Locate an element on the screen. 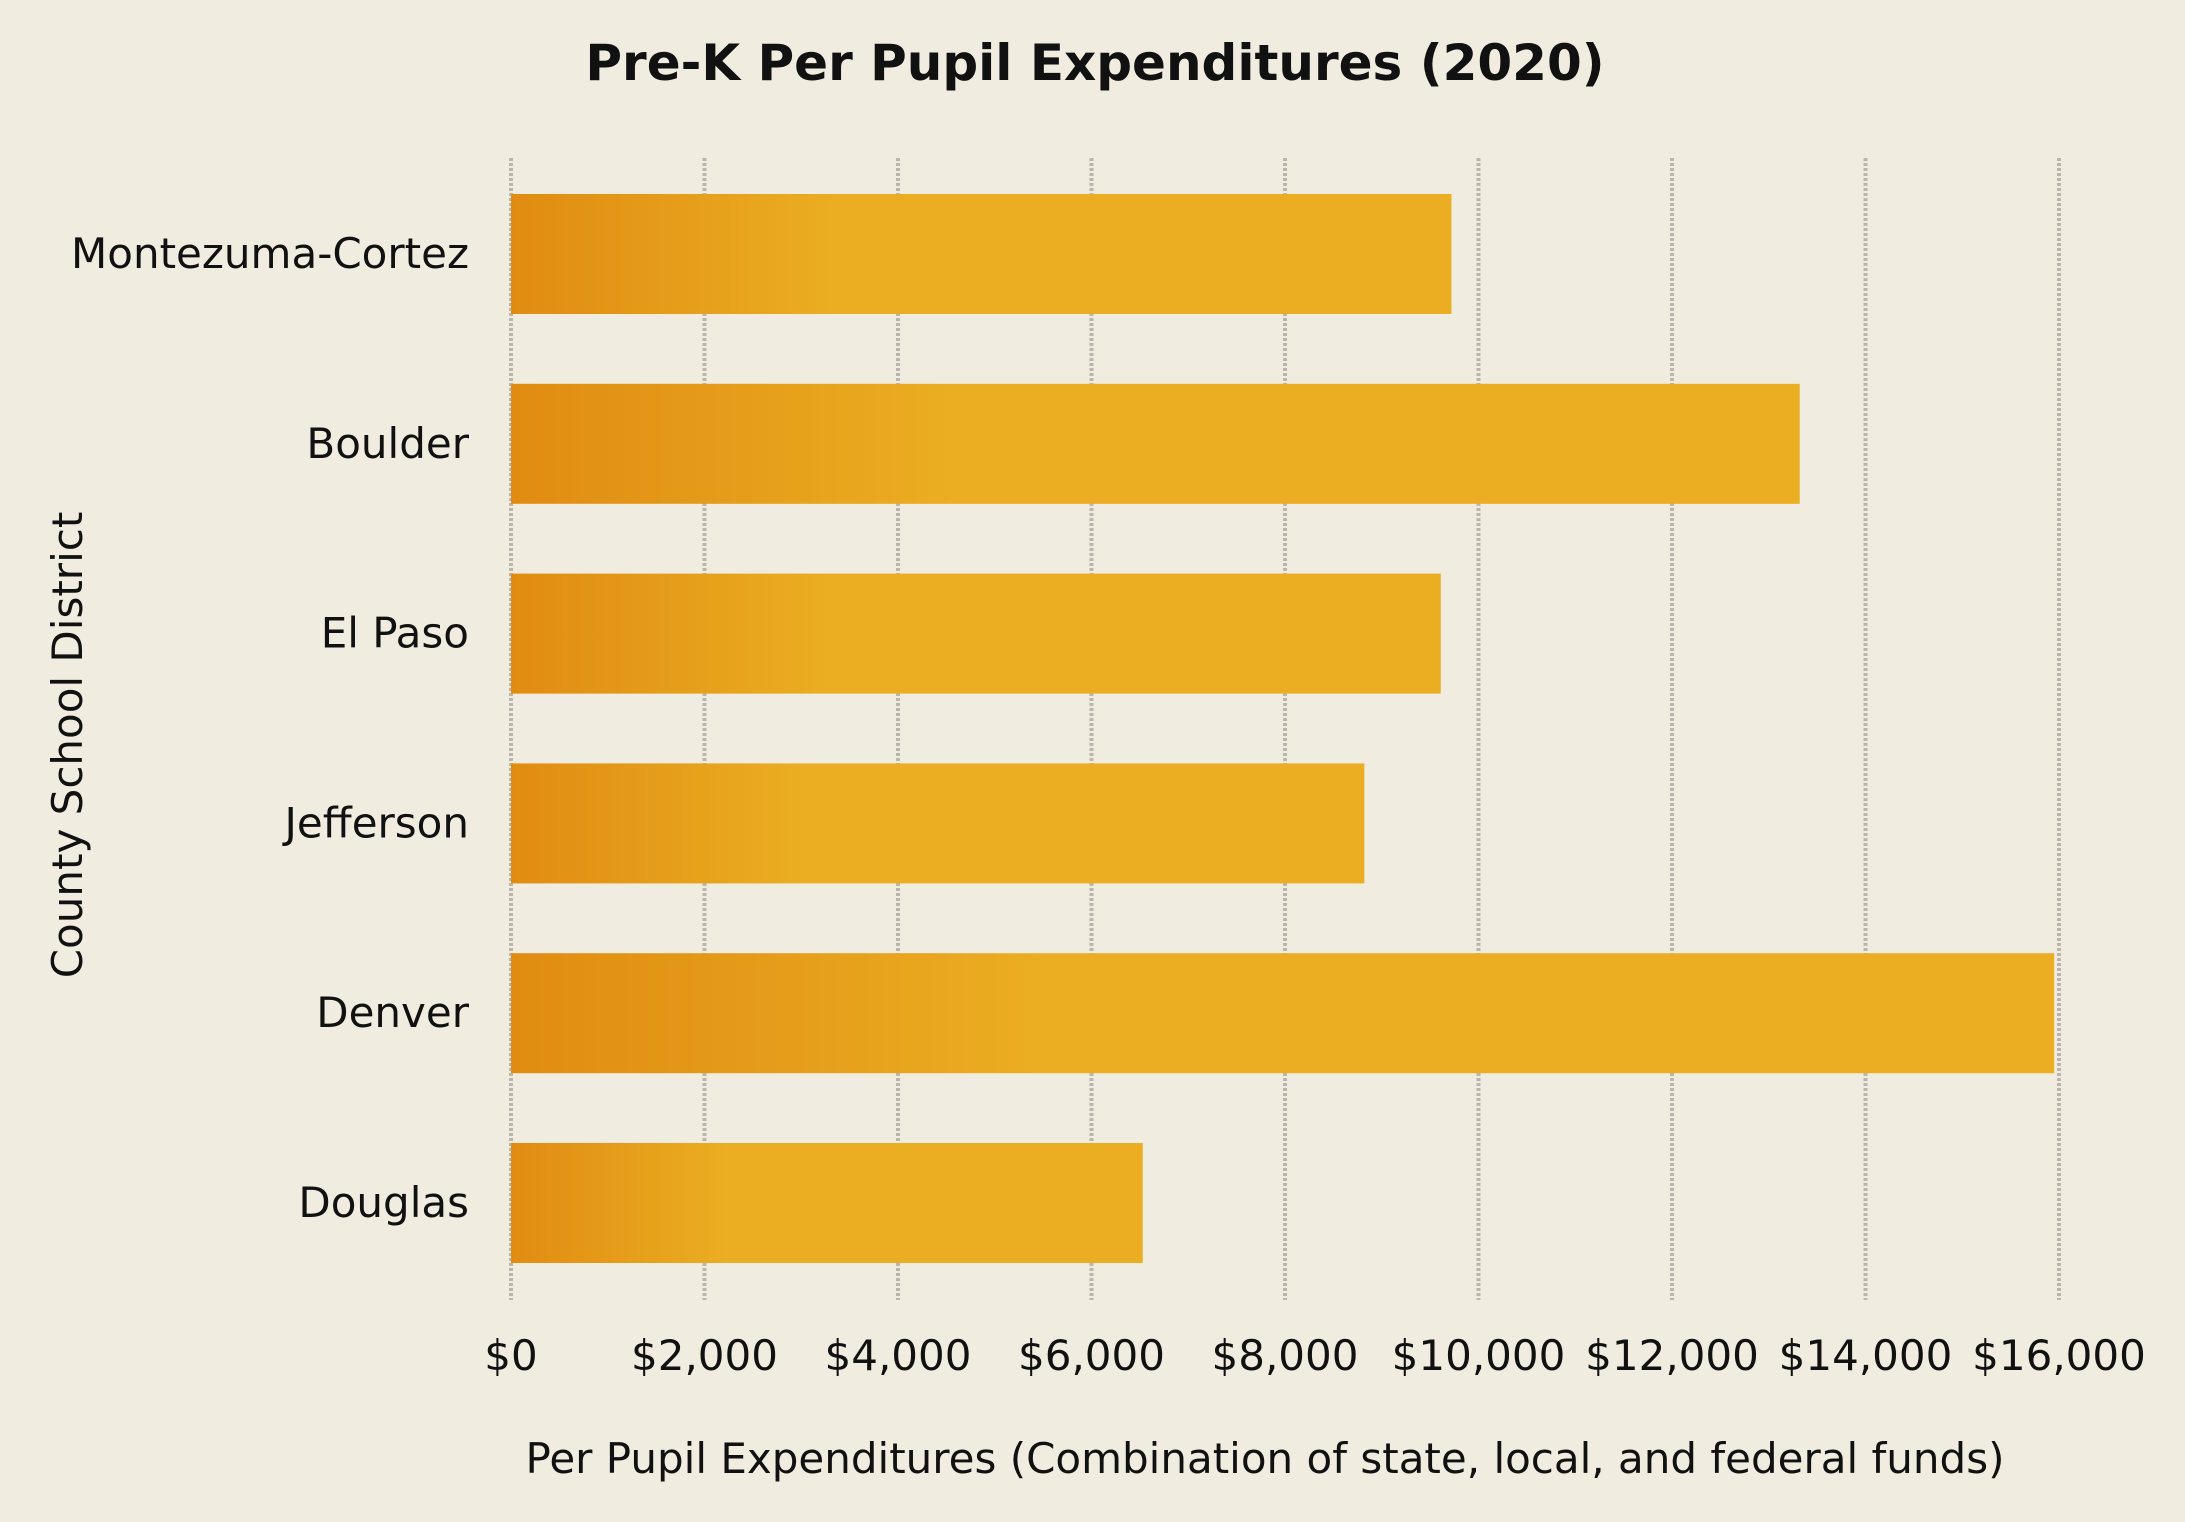 The height and width of the screenshot is (1522, 2185). x-tick-label: $12,000 is located at coordinates (1672, 1355).